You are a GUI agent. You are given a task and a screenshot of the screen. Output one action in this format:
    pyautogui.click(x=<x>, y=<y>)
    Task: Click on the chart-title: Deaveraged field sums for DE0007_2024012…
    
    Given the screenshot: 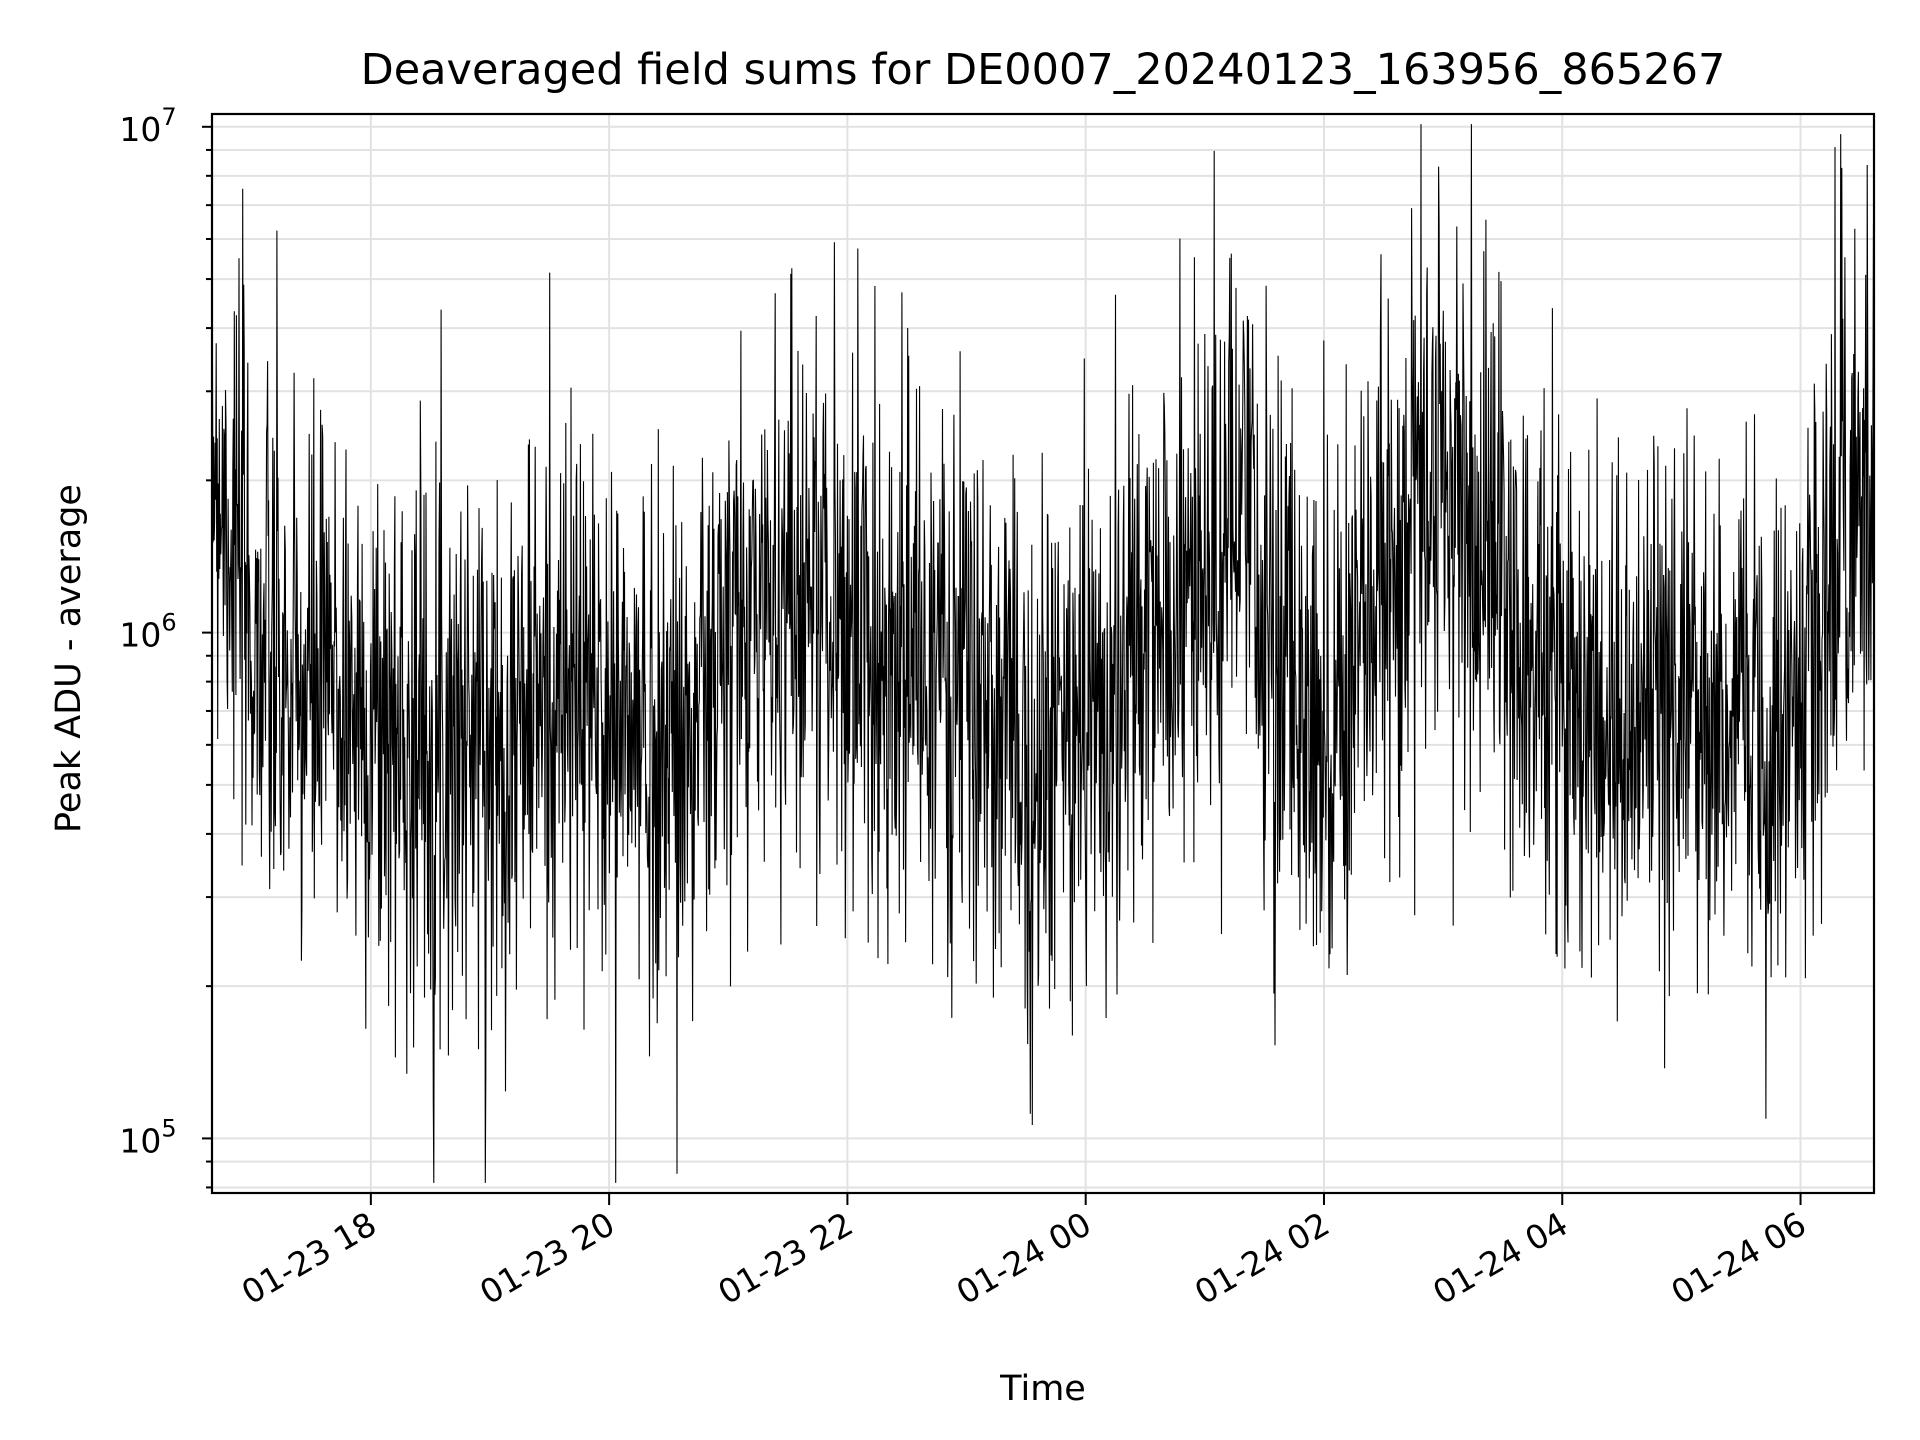 What is the action you would take?
    pyautogui.click(x=1043, y=70)
    